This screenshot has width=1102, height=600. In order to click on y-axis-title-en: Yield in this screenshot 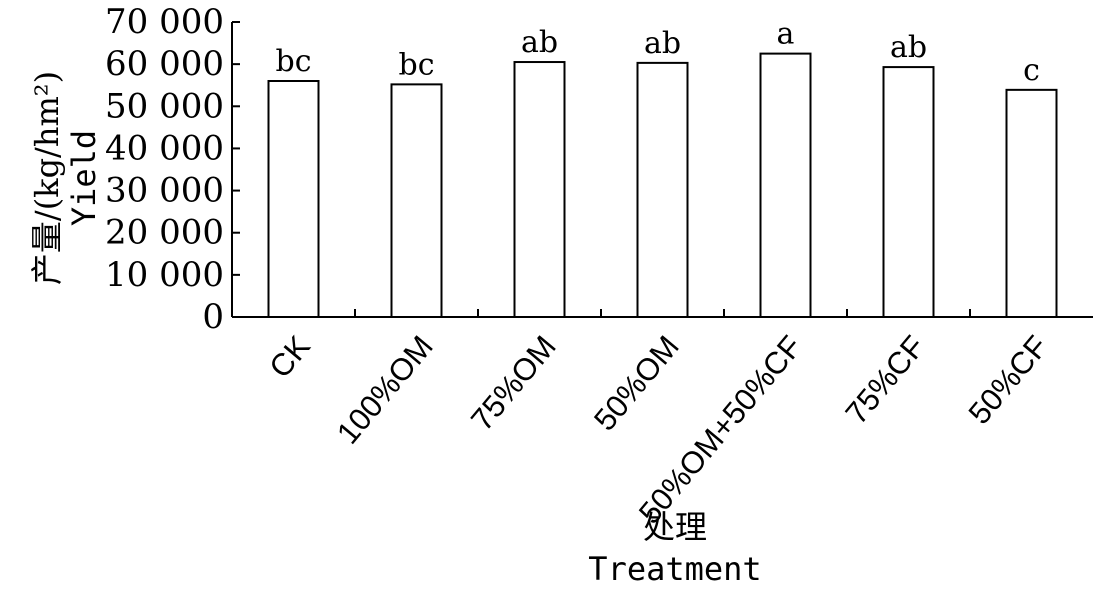, I will do `click(84, 178)`.